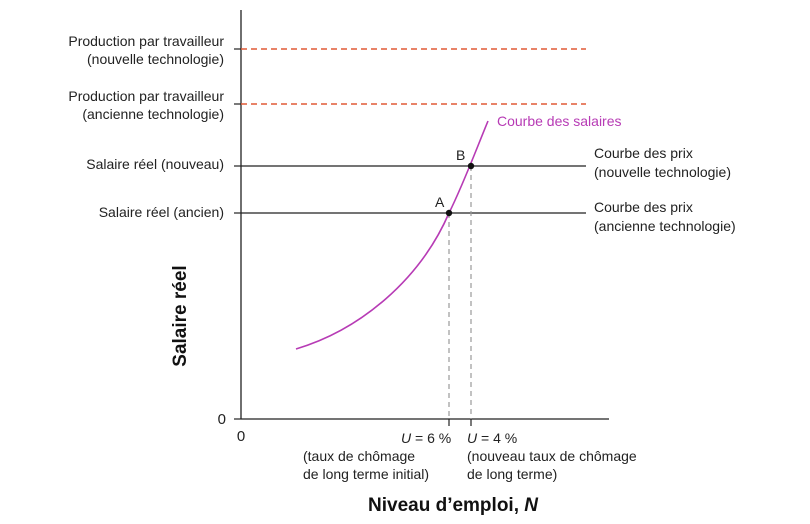 This screenshot has height=524, width=810. I want to click on x-axis-title: Niveau d’emploi, N, so click(453, 505).